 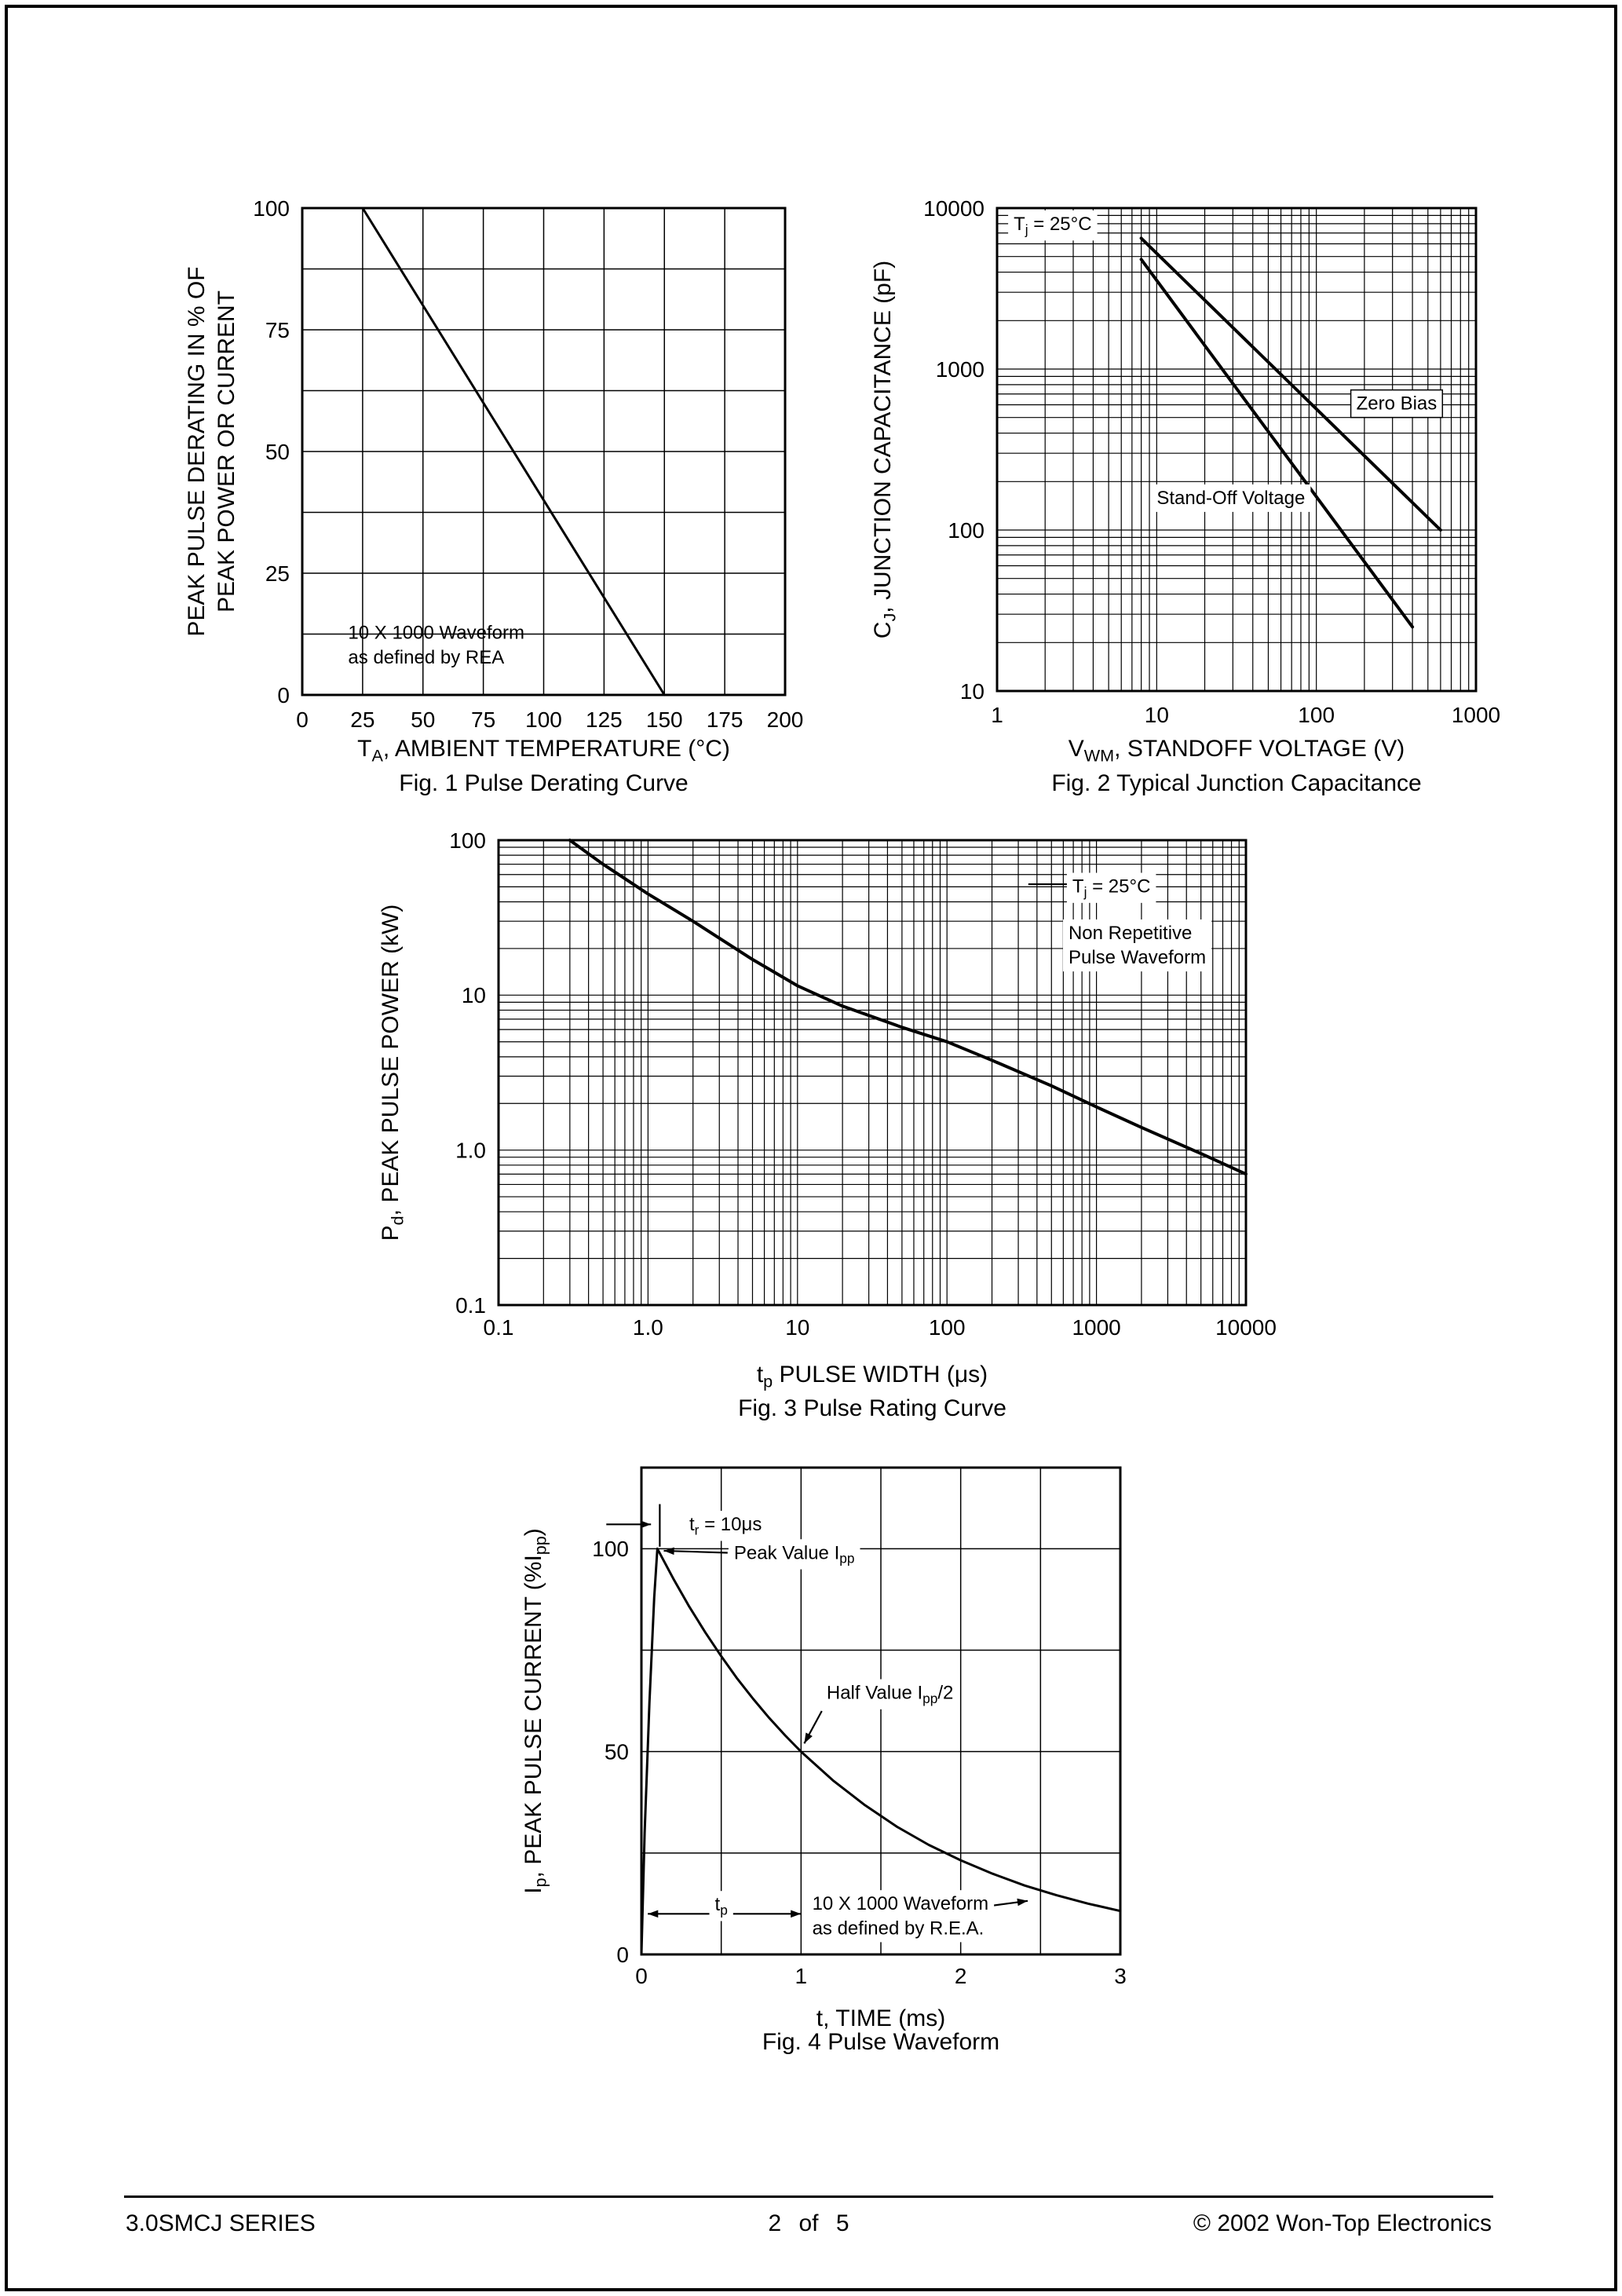 I want to click on svg-text: Half Value Ipp/2, so click(x=890, y=1695).